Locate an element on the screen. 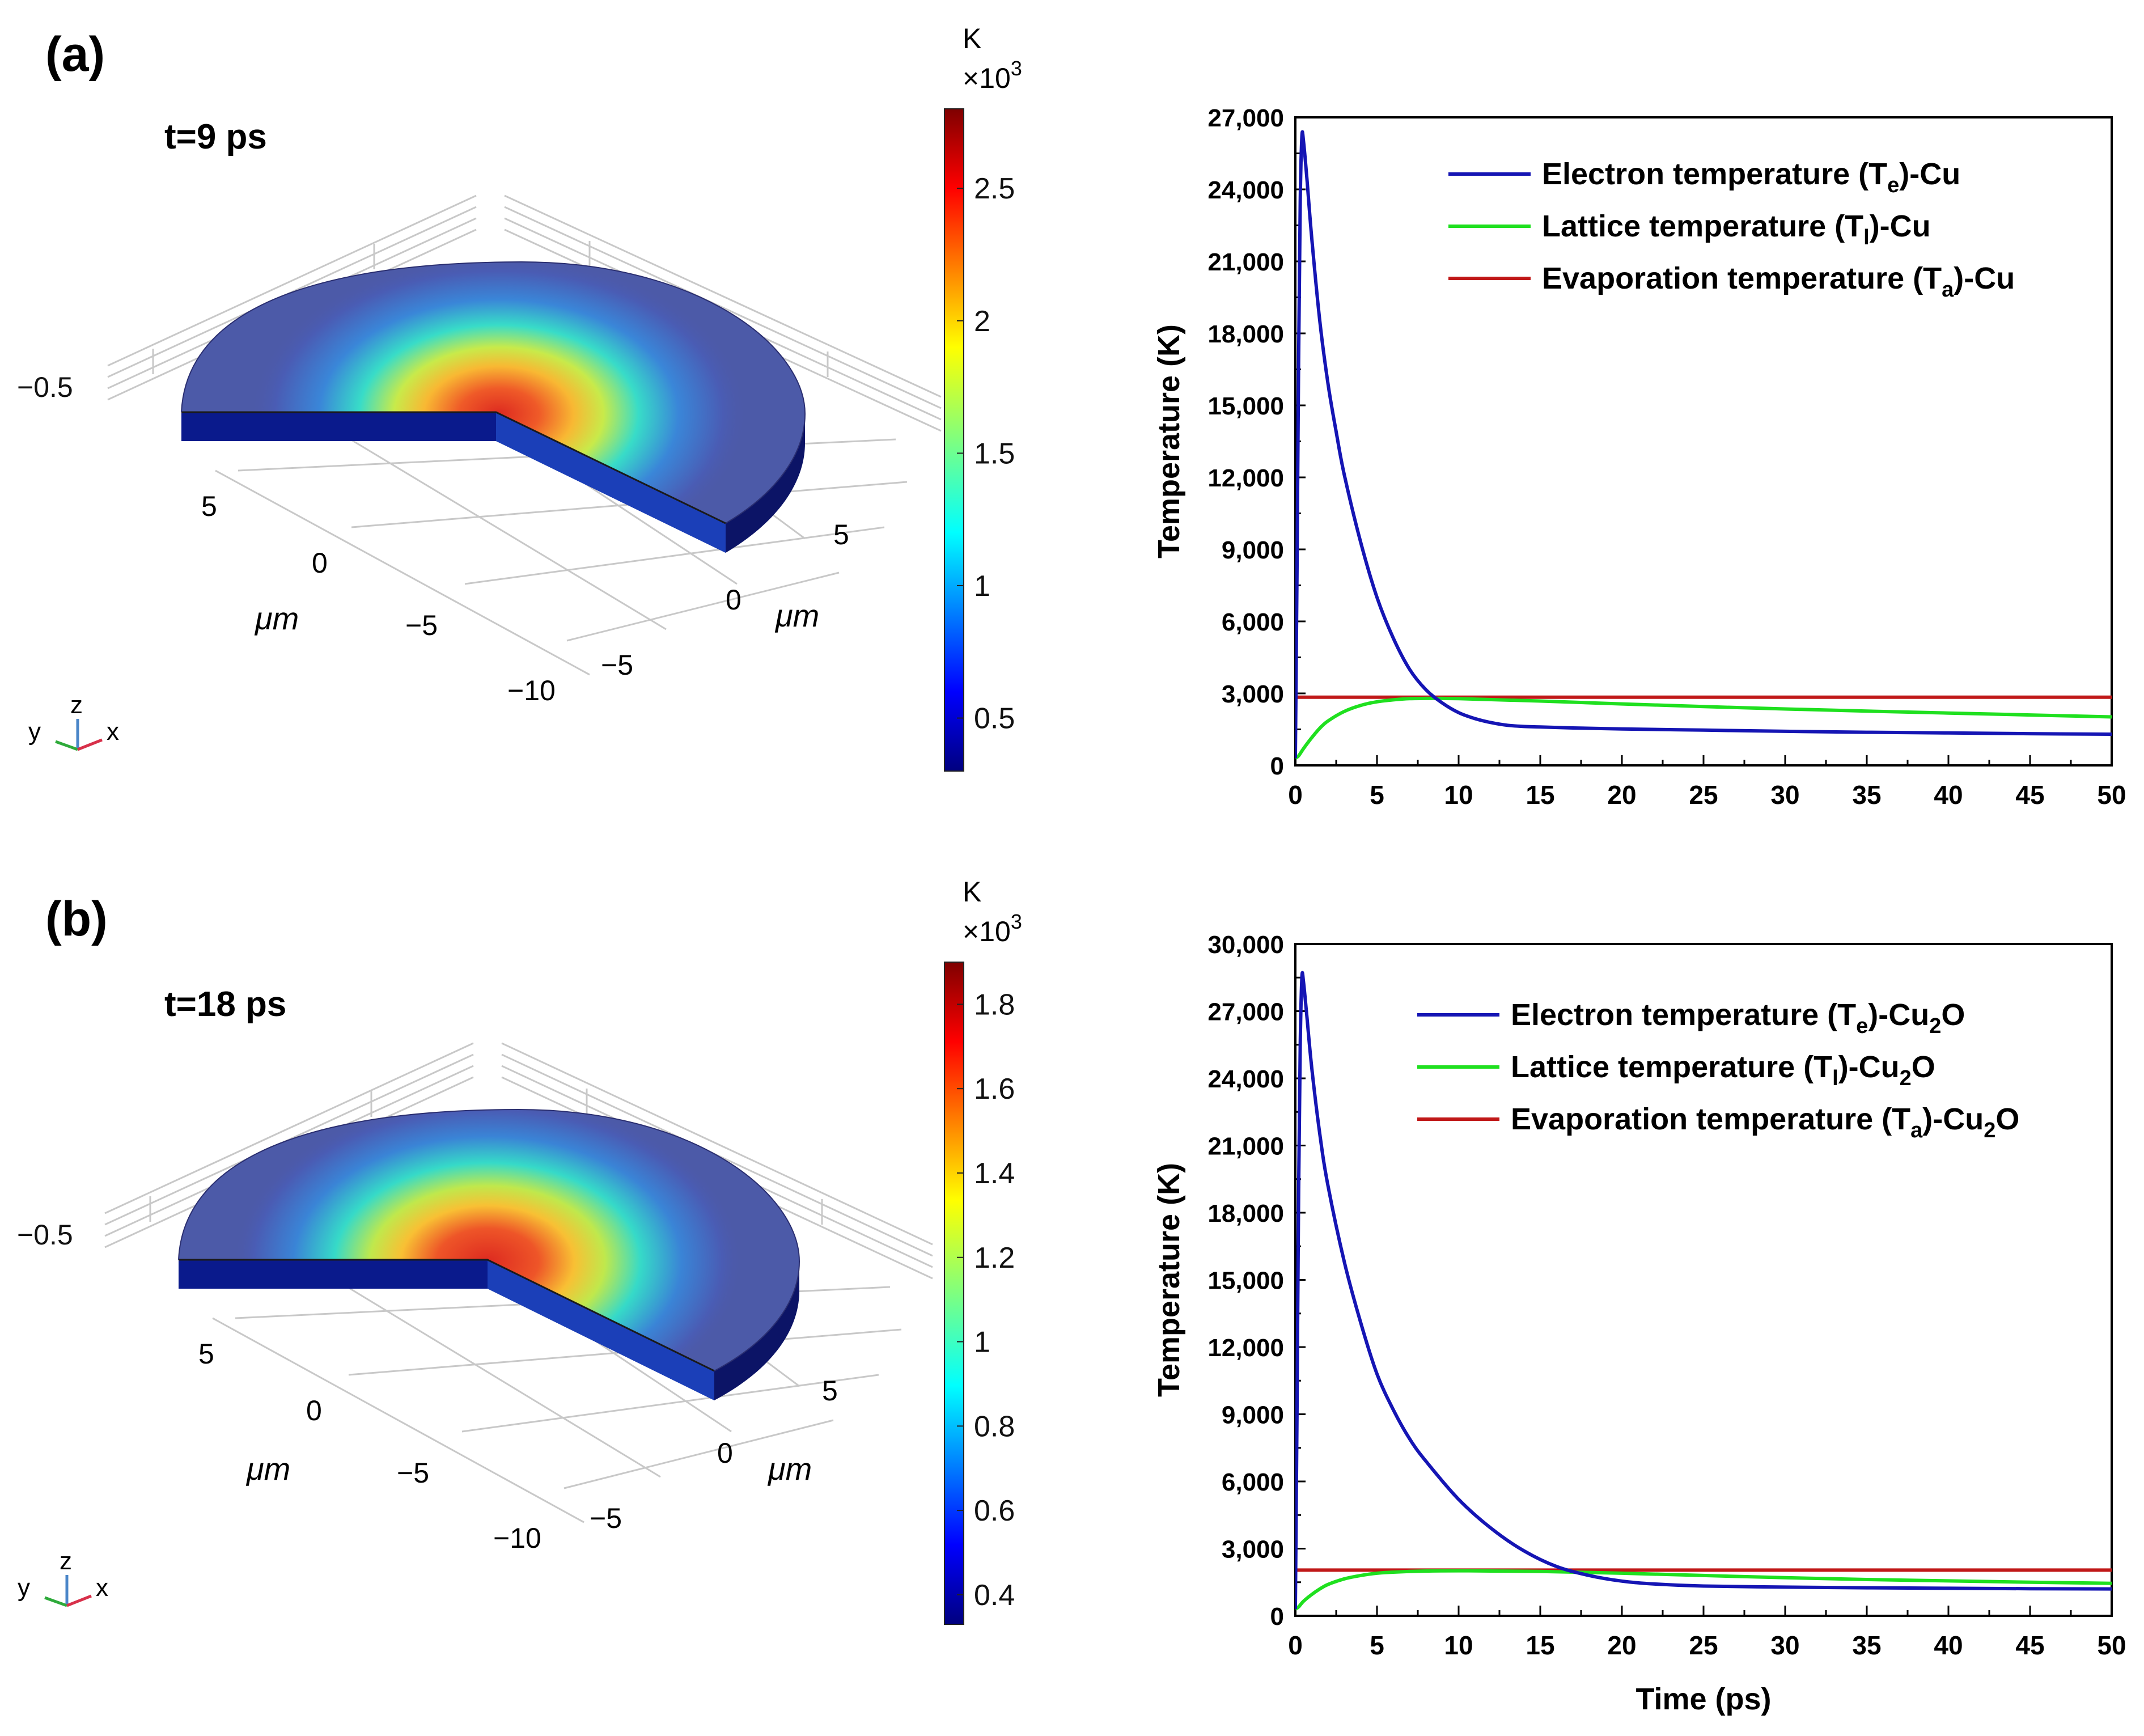  y-tick-label: 30,000 is located at coordinates (1246, 945).